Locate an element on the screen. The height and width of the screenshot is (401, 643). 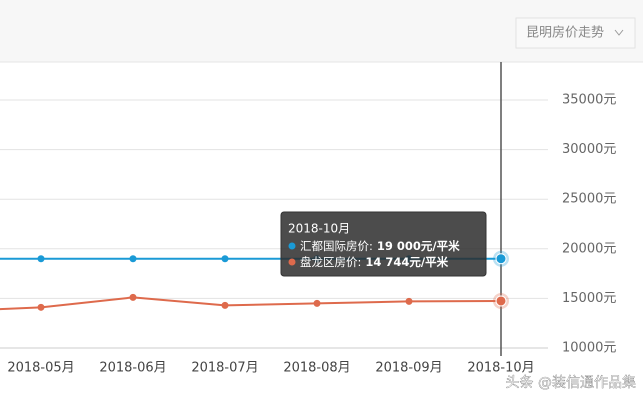
x-tick-label: 2018-08月 is located at coordinates (316, 368).